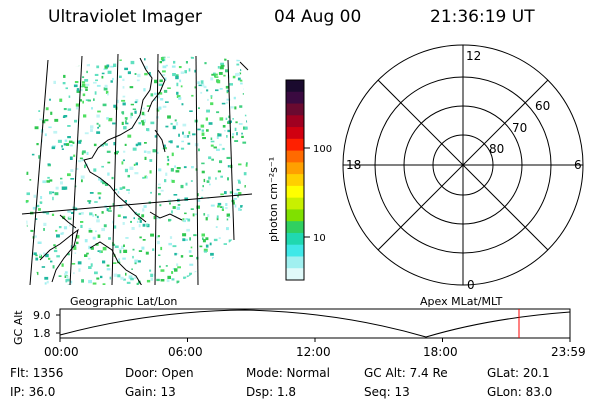  Describe the element at coordinates (318, 17) in the screenshot. I see `date-label: 04 Aug 00` at that location.